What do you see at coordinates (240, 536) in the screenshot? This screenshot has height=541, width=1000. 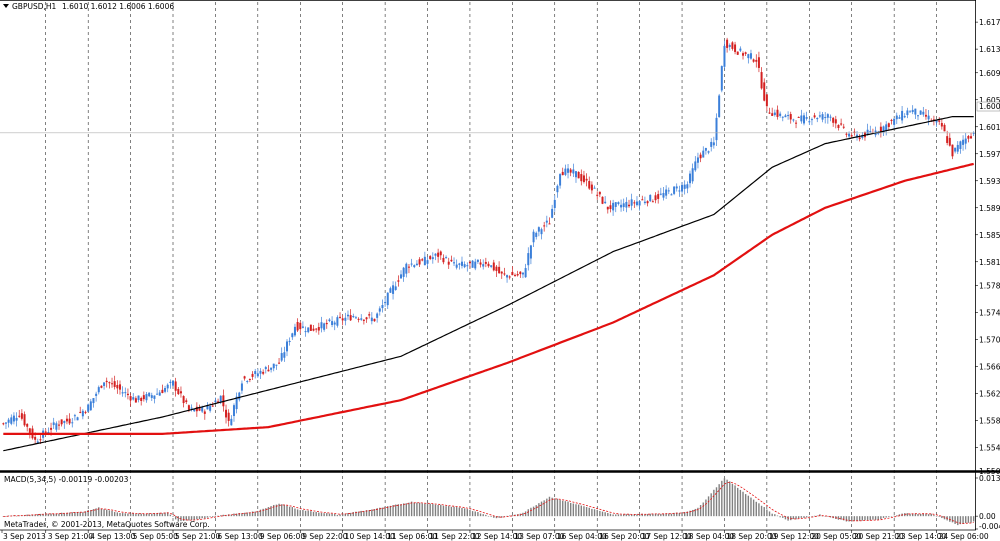 I see `time-tick-label: 6 Sep 13:00` at bounding box center [240, 536].